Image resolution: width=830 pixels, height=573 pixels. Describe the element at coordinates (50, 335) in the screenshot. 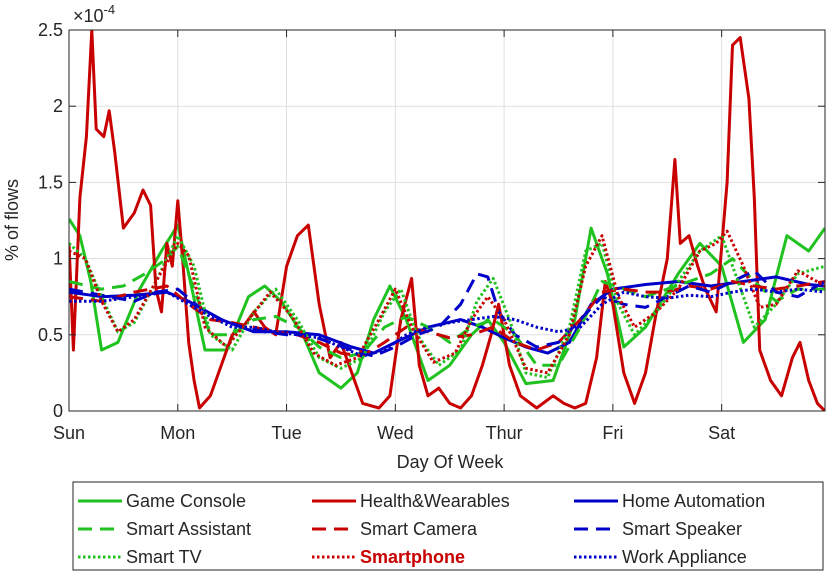

I see `y-tick-label: 0.5` at that location.